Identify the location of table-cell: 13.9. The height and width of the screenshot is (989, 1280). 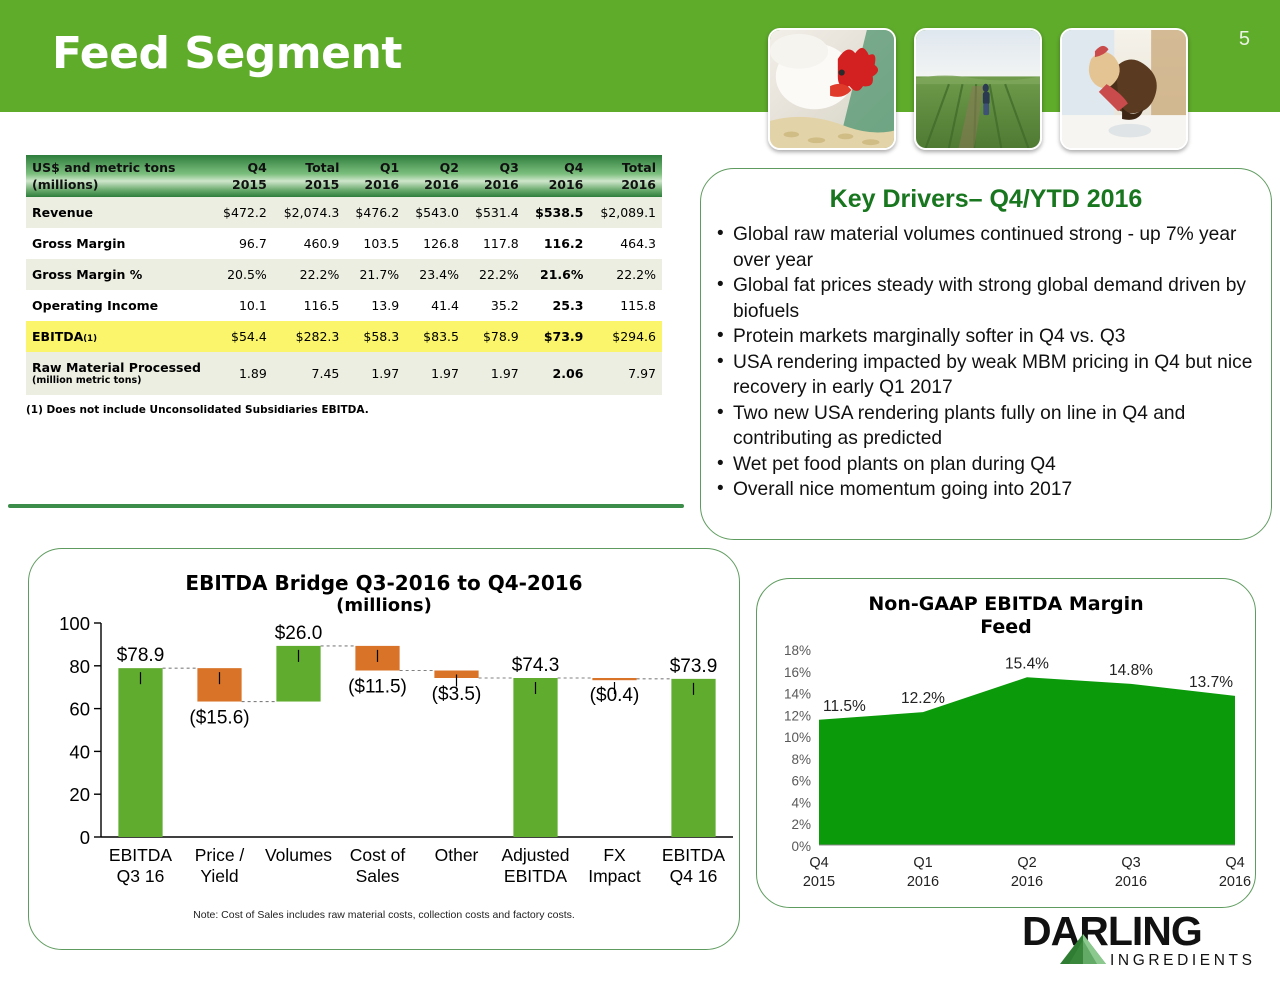
(375, 305).